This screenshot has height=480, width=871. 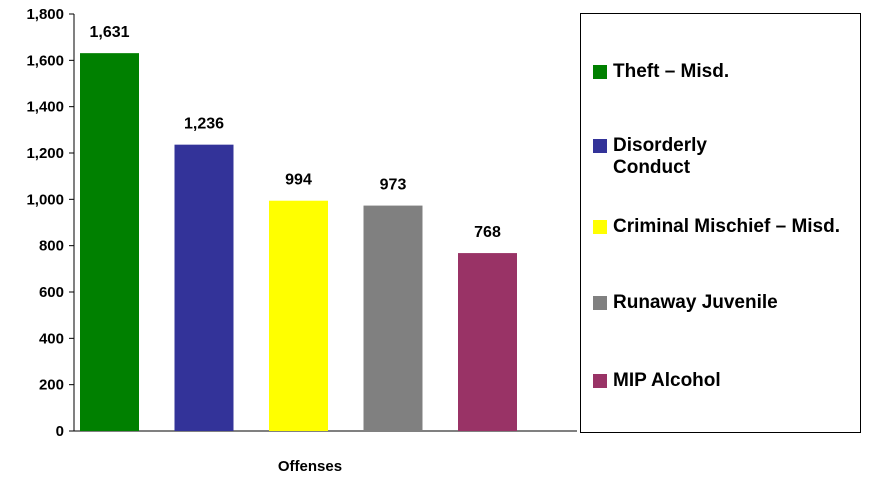 What do you see at coordinates (45, 60) in the screenshot?
I see `y-tick-label: 1,600` at bounding box center [45, 60].